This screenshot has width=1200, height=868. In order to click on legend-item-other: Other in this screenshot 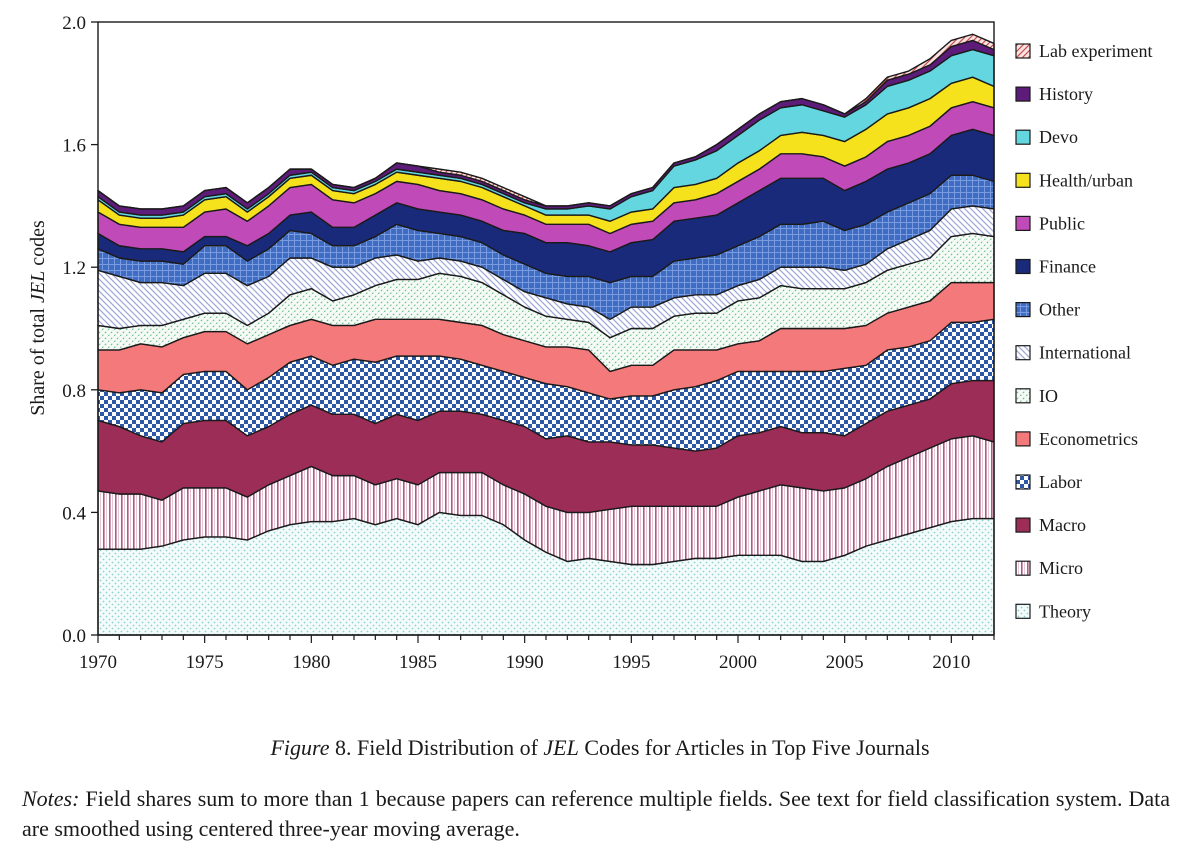, I will do `click(1047, 310)`.